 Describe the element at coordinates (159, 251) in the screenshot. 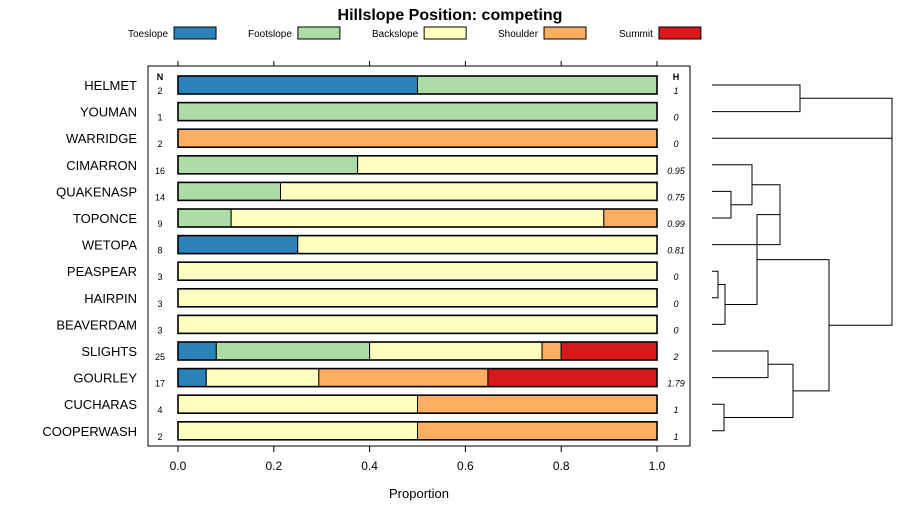

I see `n-value: 8` at that location.